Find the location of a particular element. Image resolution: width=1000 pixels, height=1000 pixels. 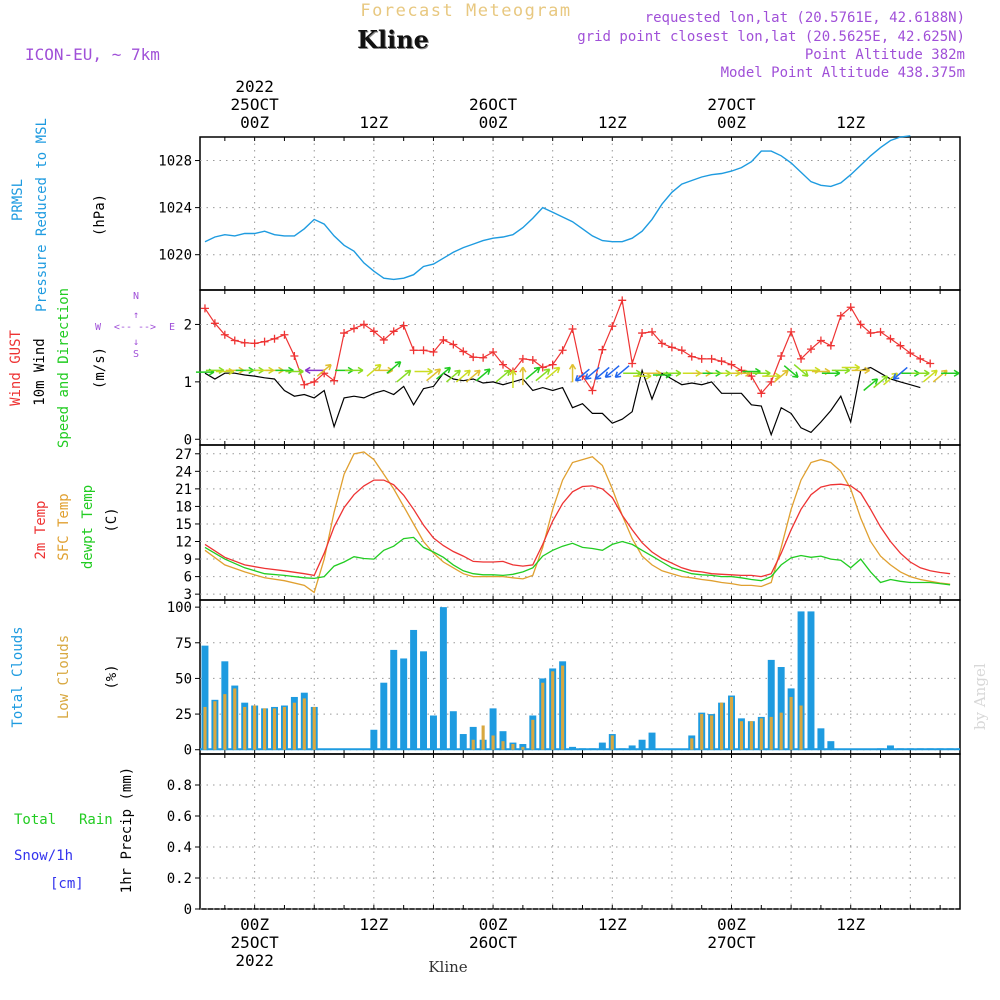

clouds-ylabel-low: Low Clouds is located at coordinates (64, 677).